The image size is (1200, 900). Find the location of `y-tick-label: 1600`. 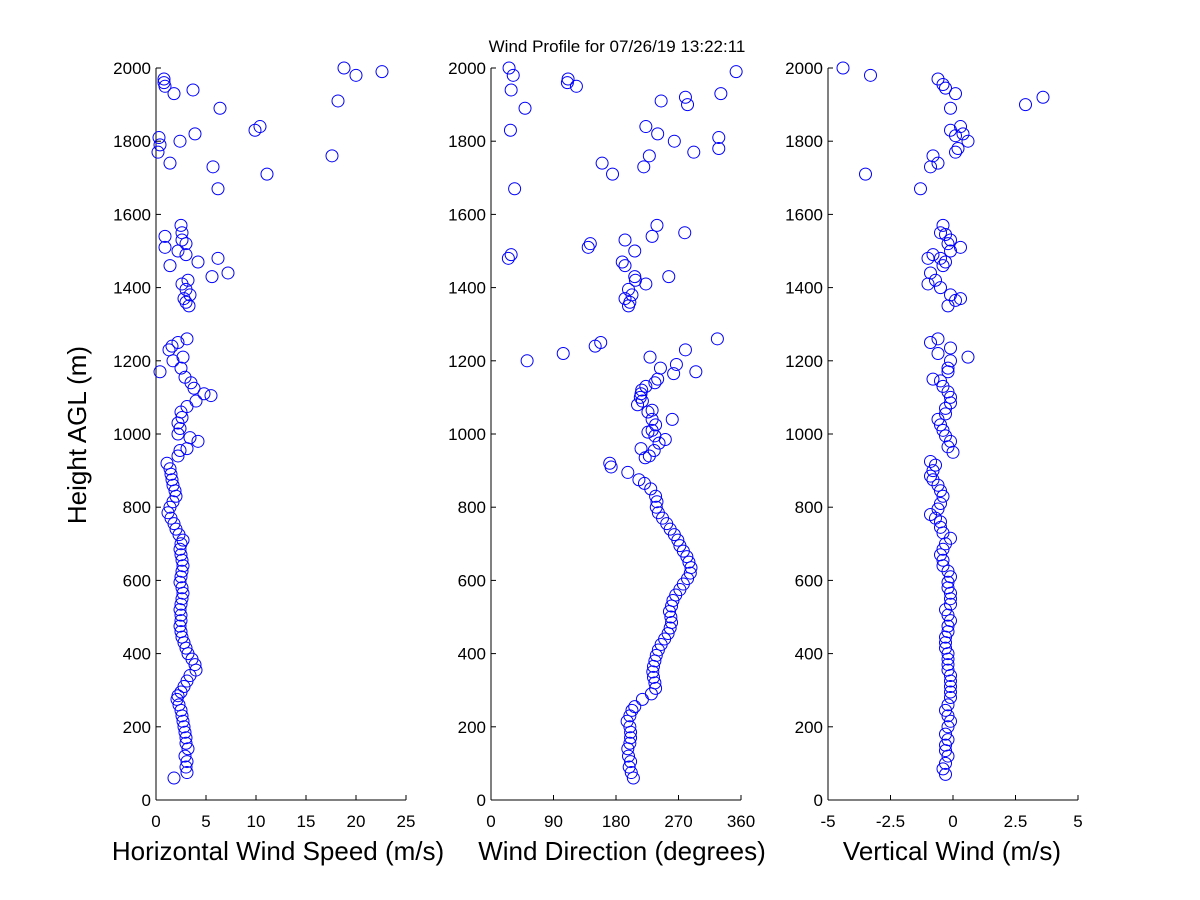

y-tick-label: 1600 is located at coordinates (132, 214).